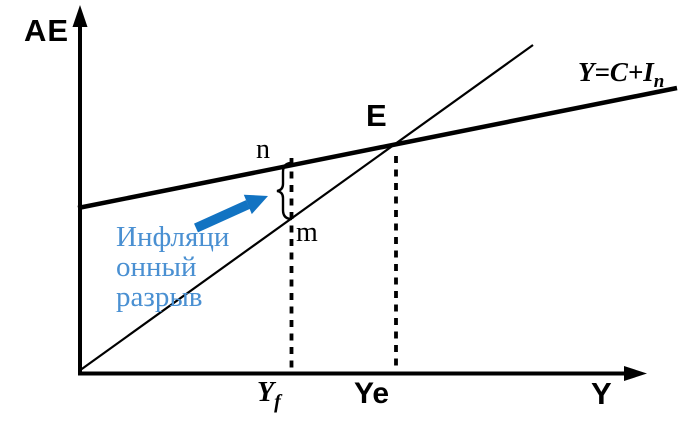  What do you see at coordinates (80, 16) in the screenshot?
I see `y-axis-arrowhead-icon` at bounding box center [80, 16].